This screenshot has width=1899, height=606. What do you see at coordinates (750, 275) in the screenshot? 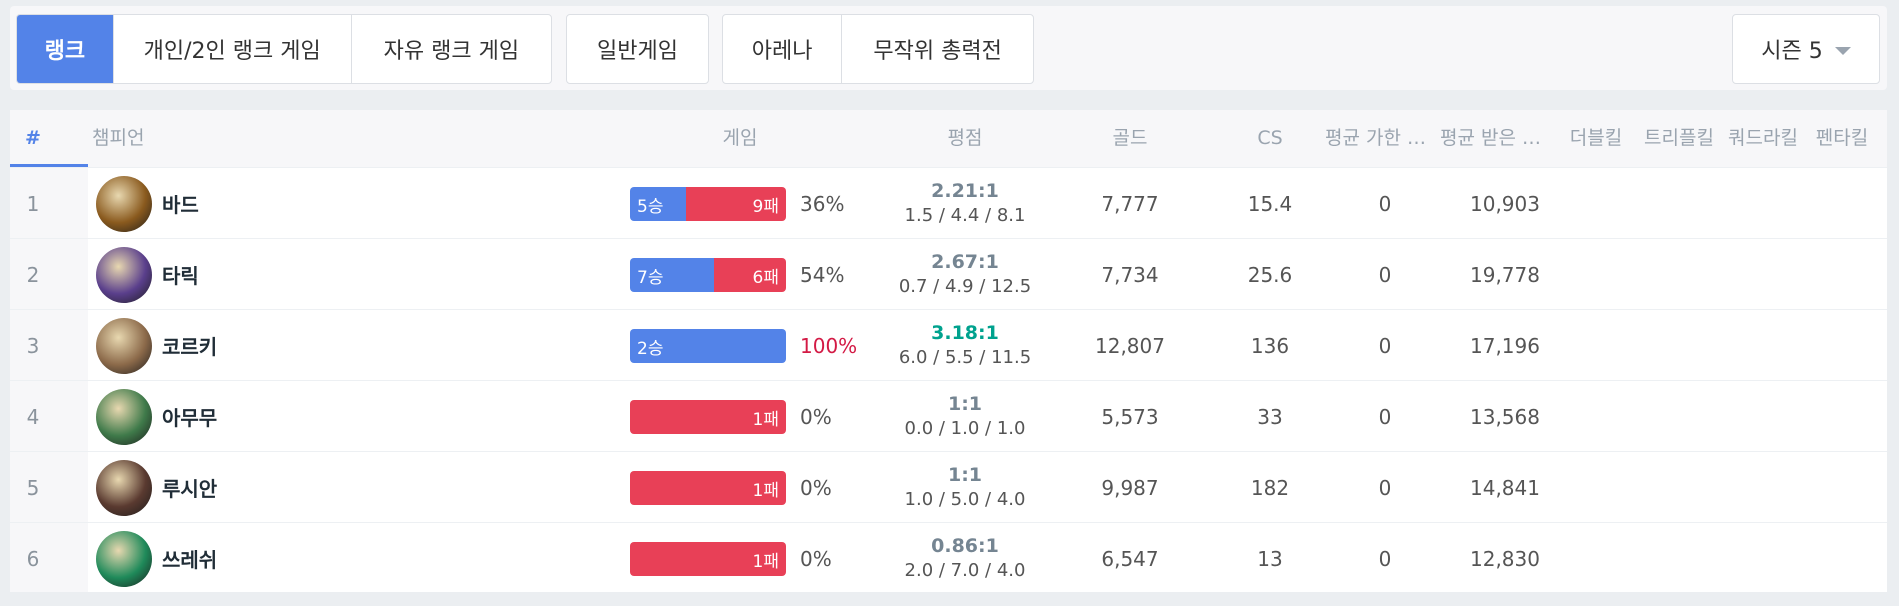
I see `loss-count: 6패` at bounding box center [750, 275].